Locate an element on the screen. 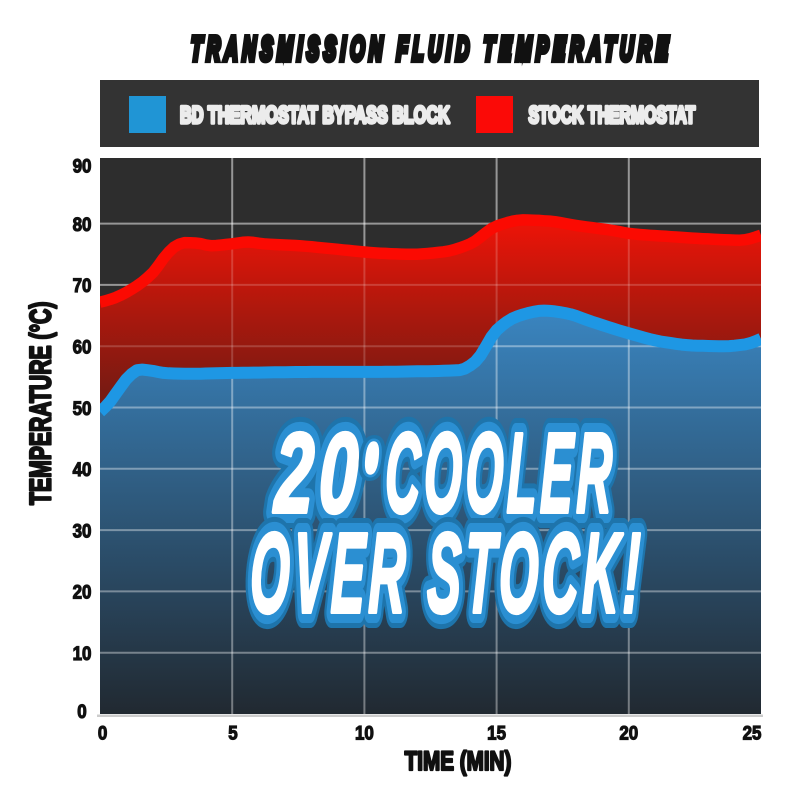 This screenshot has width=800, height=800. svg-text: 60 is located at coordinates (82, 346).